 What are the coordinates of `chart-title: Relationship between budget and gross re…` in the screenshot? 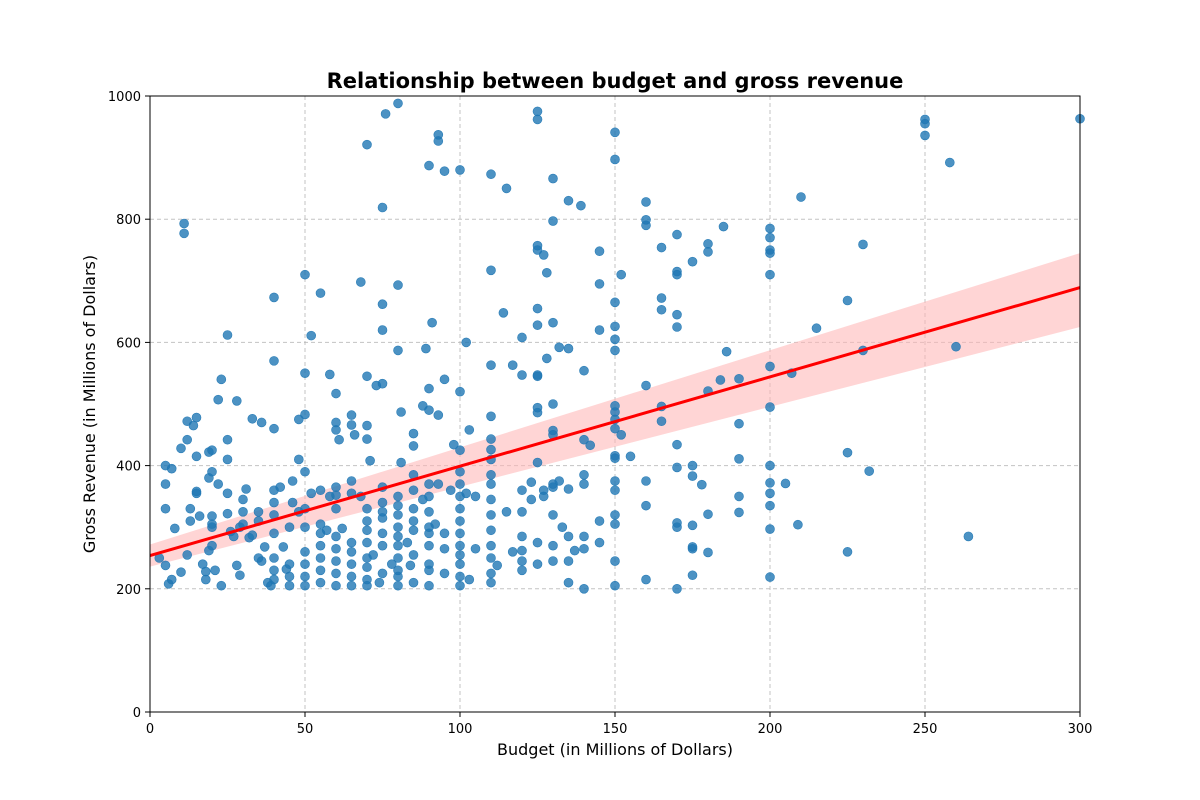 It's located at (615, 81).